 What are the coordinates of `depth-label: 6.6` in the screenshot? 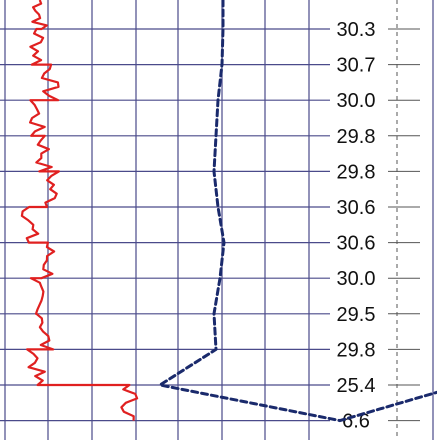 It's located at (356, 422).